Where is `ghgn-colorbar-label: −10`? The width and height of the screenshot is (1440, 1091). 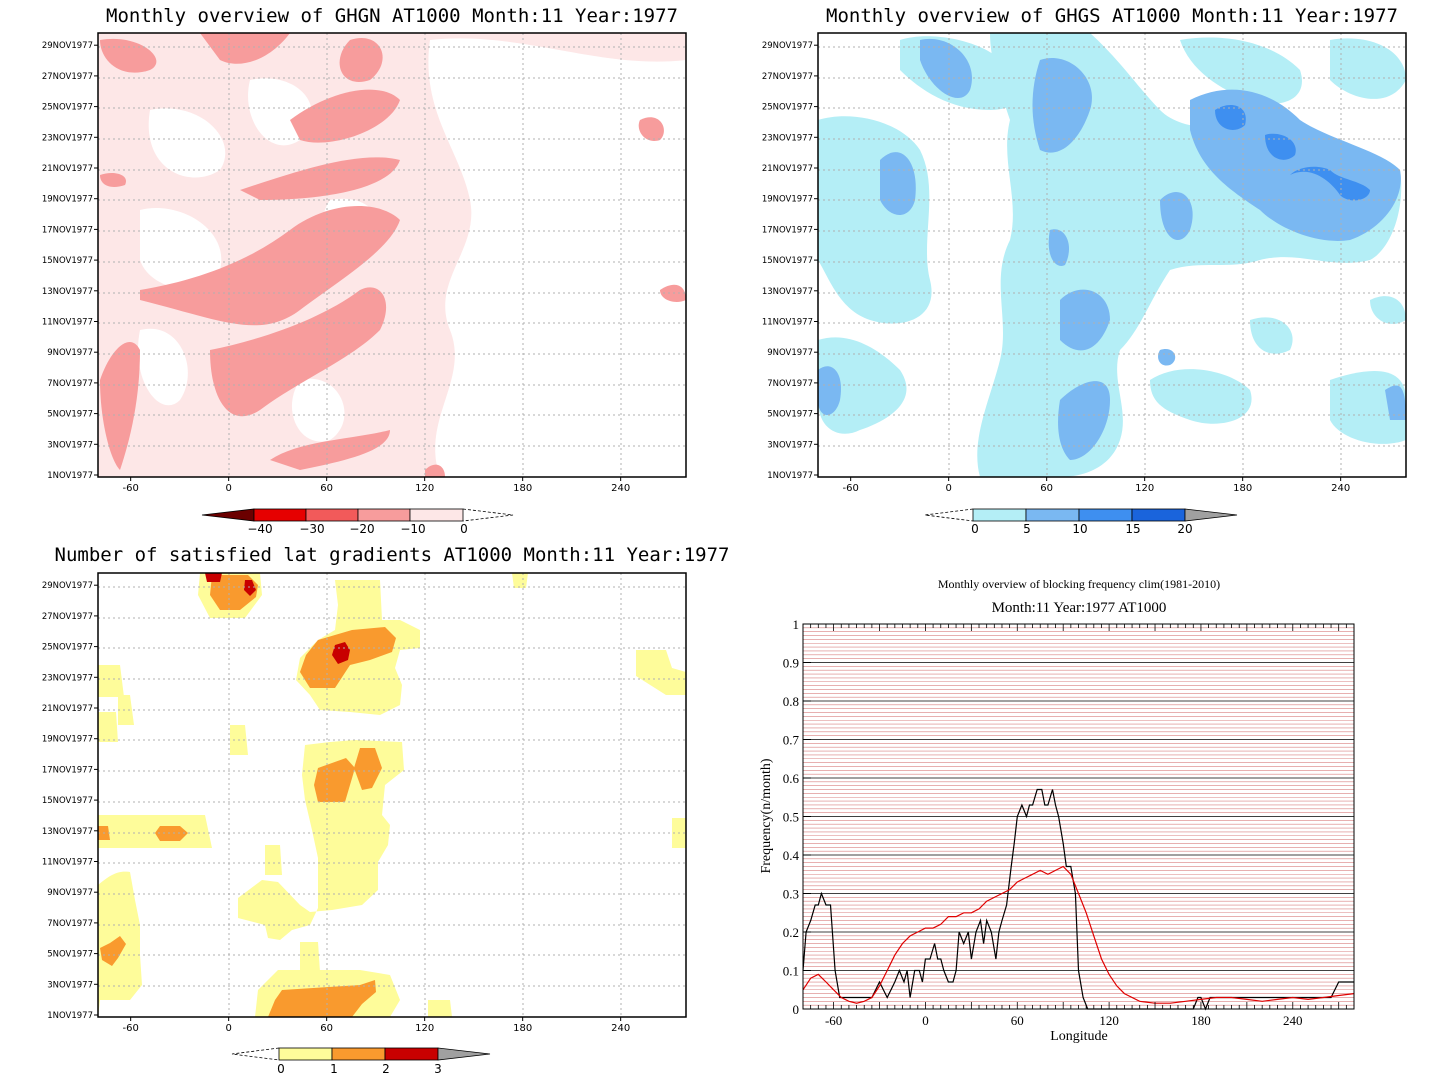 ghgn-colorbar-label: −10 is located at coordinates (412, 529).